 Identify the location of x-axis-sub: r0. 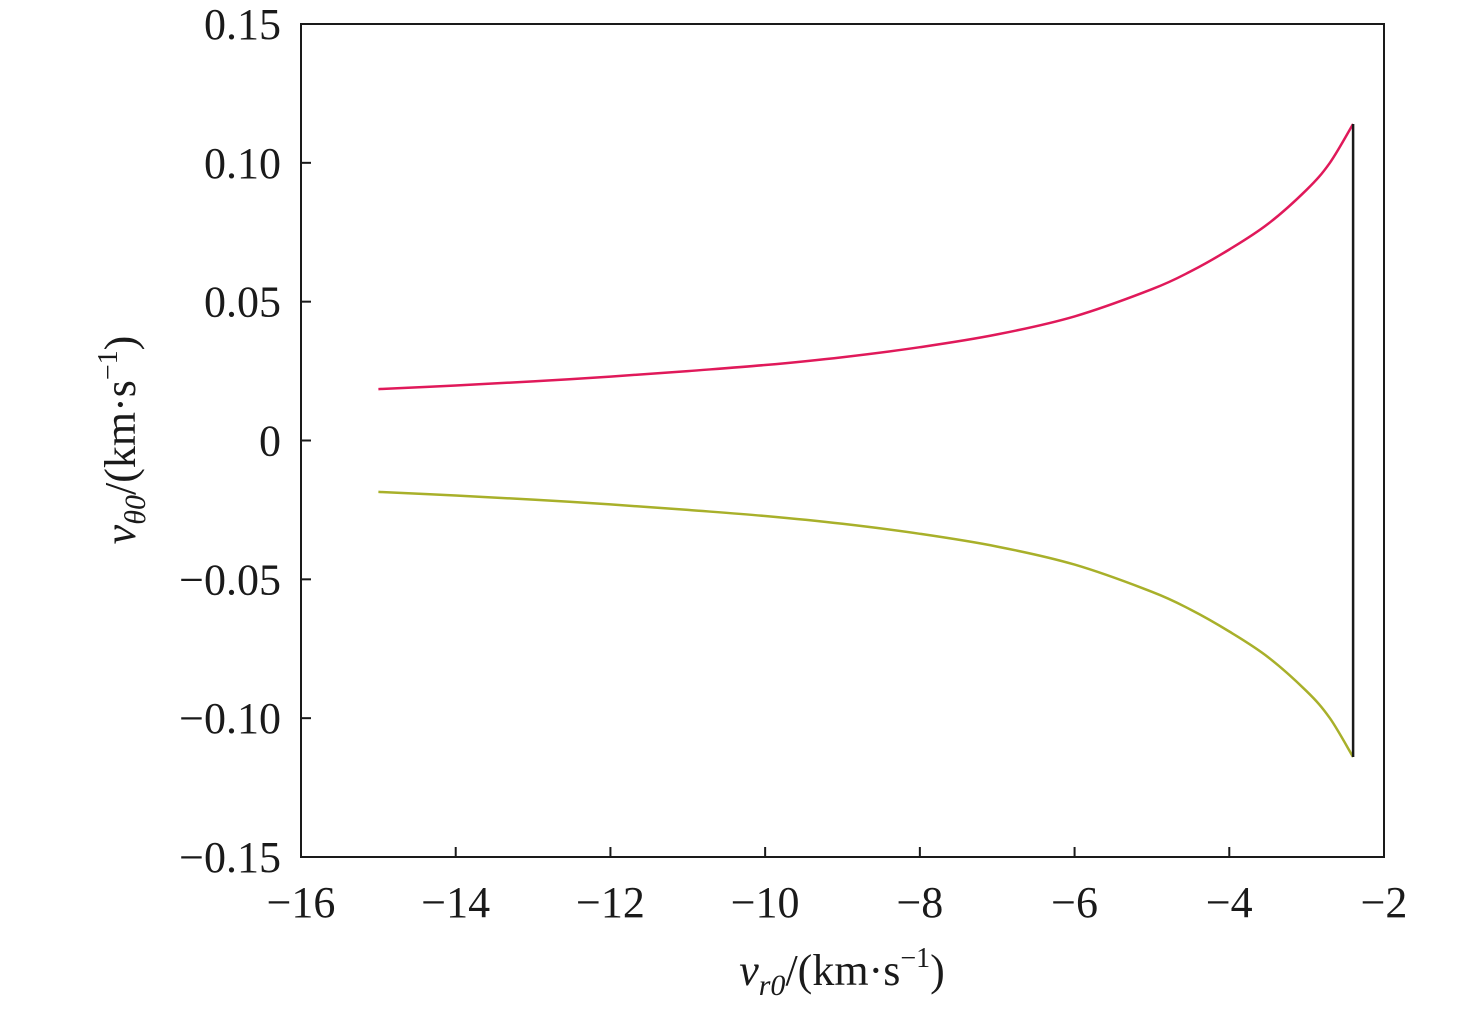
(772, 985).